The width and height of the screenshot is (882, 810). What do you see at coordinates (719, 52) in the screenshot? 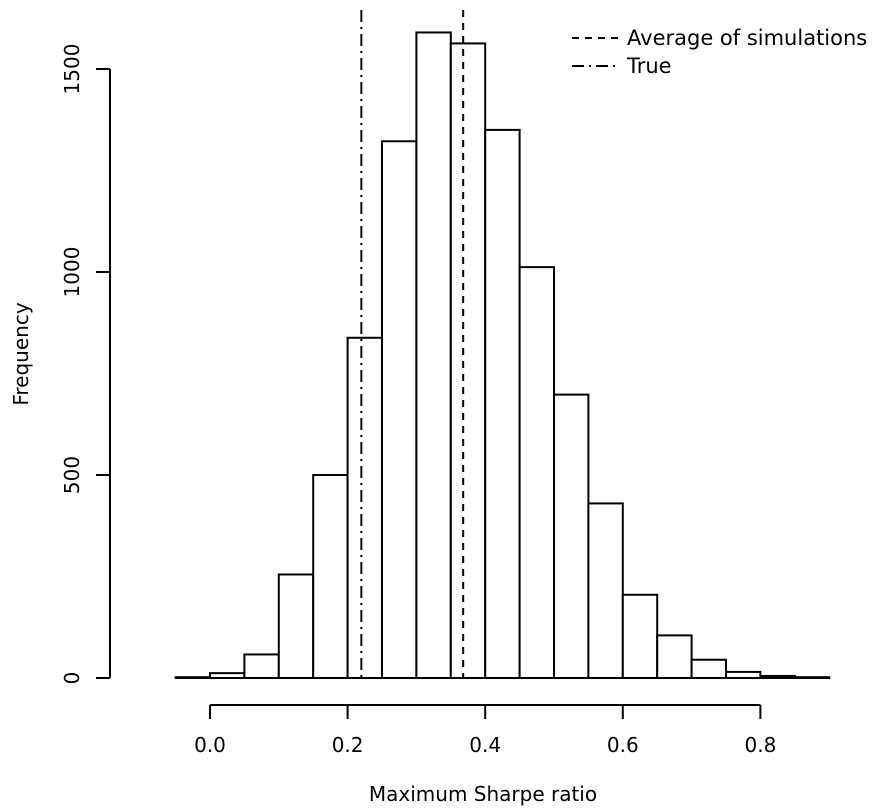
I see `legend: Average of simulations True` at bounding box center [719, 52].